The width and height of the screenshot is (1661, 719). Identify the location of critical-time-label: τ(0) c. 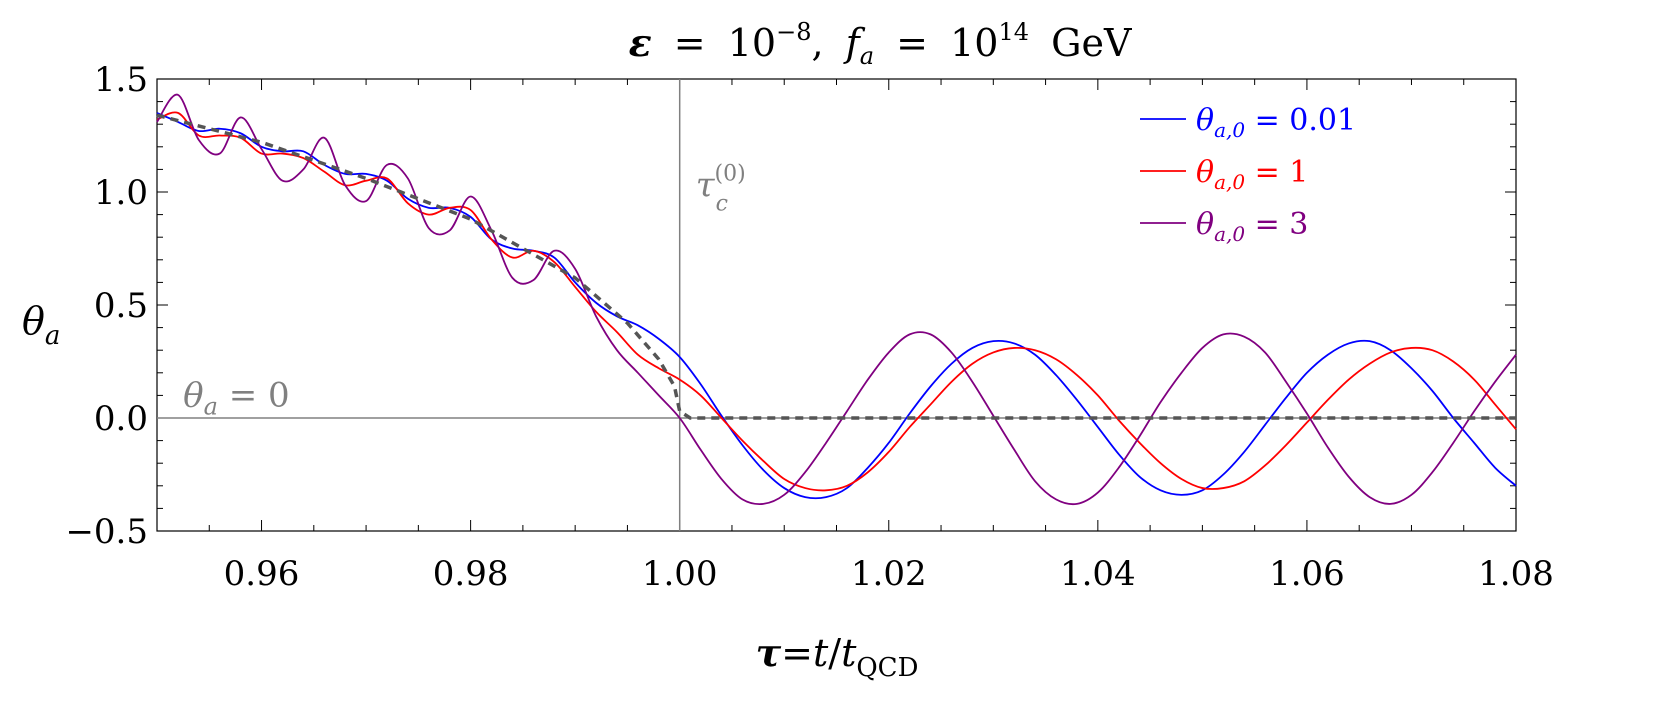
(721, 189).